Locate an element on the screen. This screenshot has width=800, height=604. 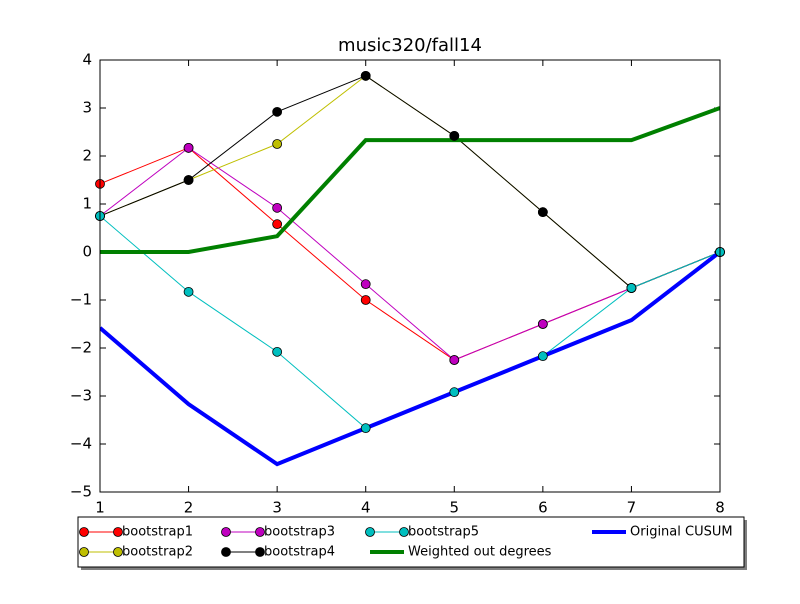
x-tick-label: 7 is located at coordinates (632, 508).